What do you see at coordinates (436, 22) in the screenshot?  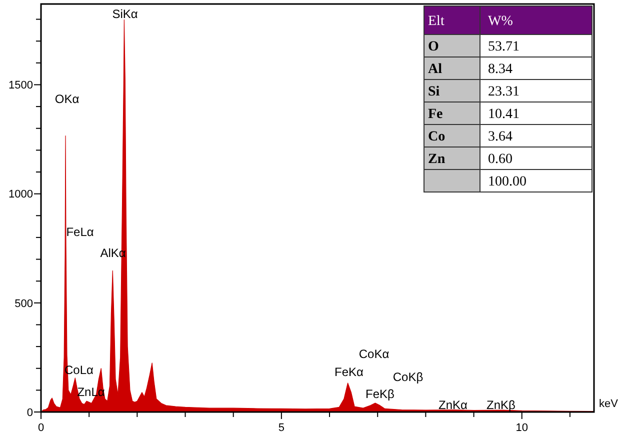 I see `annotation: Elt` at bounding box center [436, 22].